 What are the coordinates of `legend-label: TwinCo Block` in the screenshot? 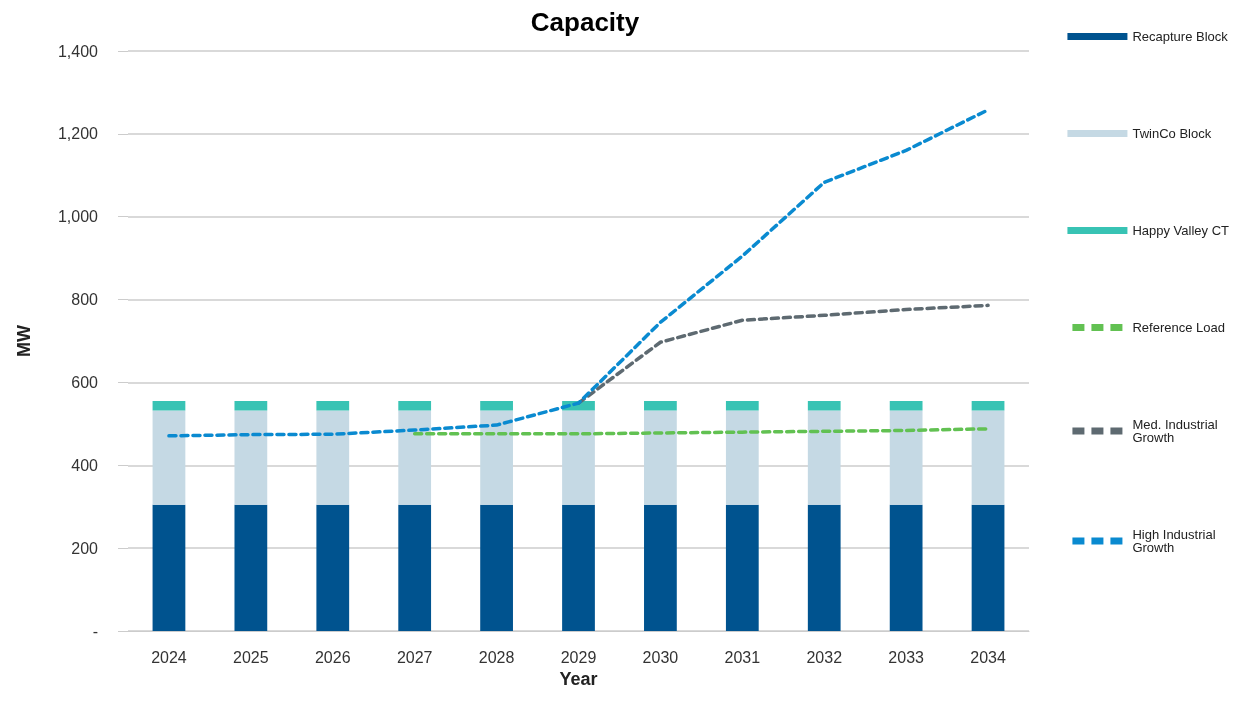 It's located at (1172, 133).